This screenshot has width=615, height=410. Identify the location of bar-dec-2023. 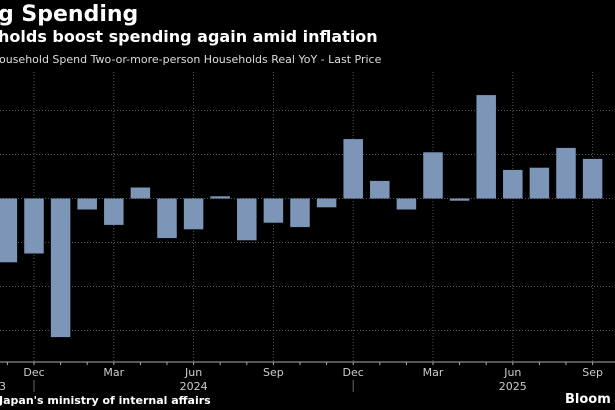
(34, 226).